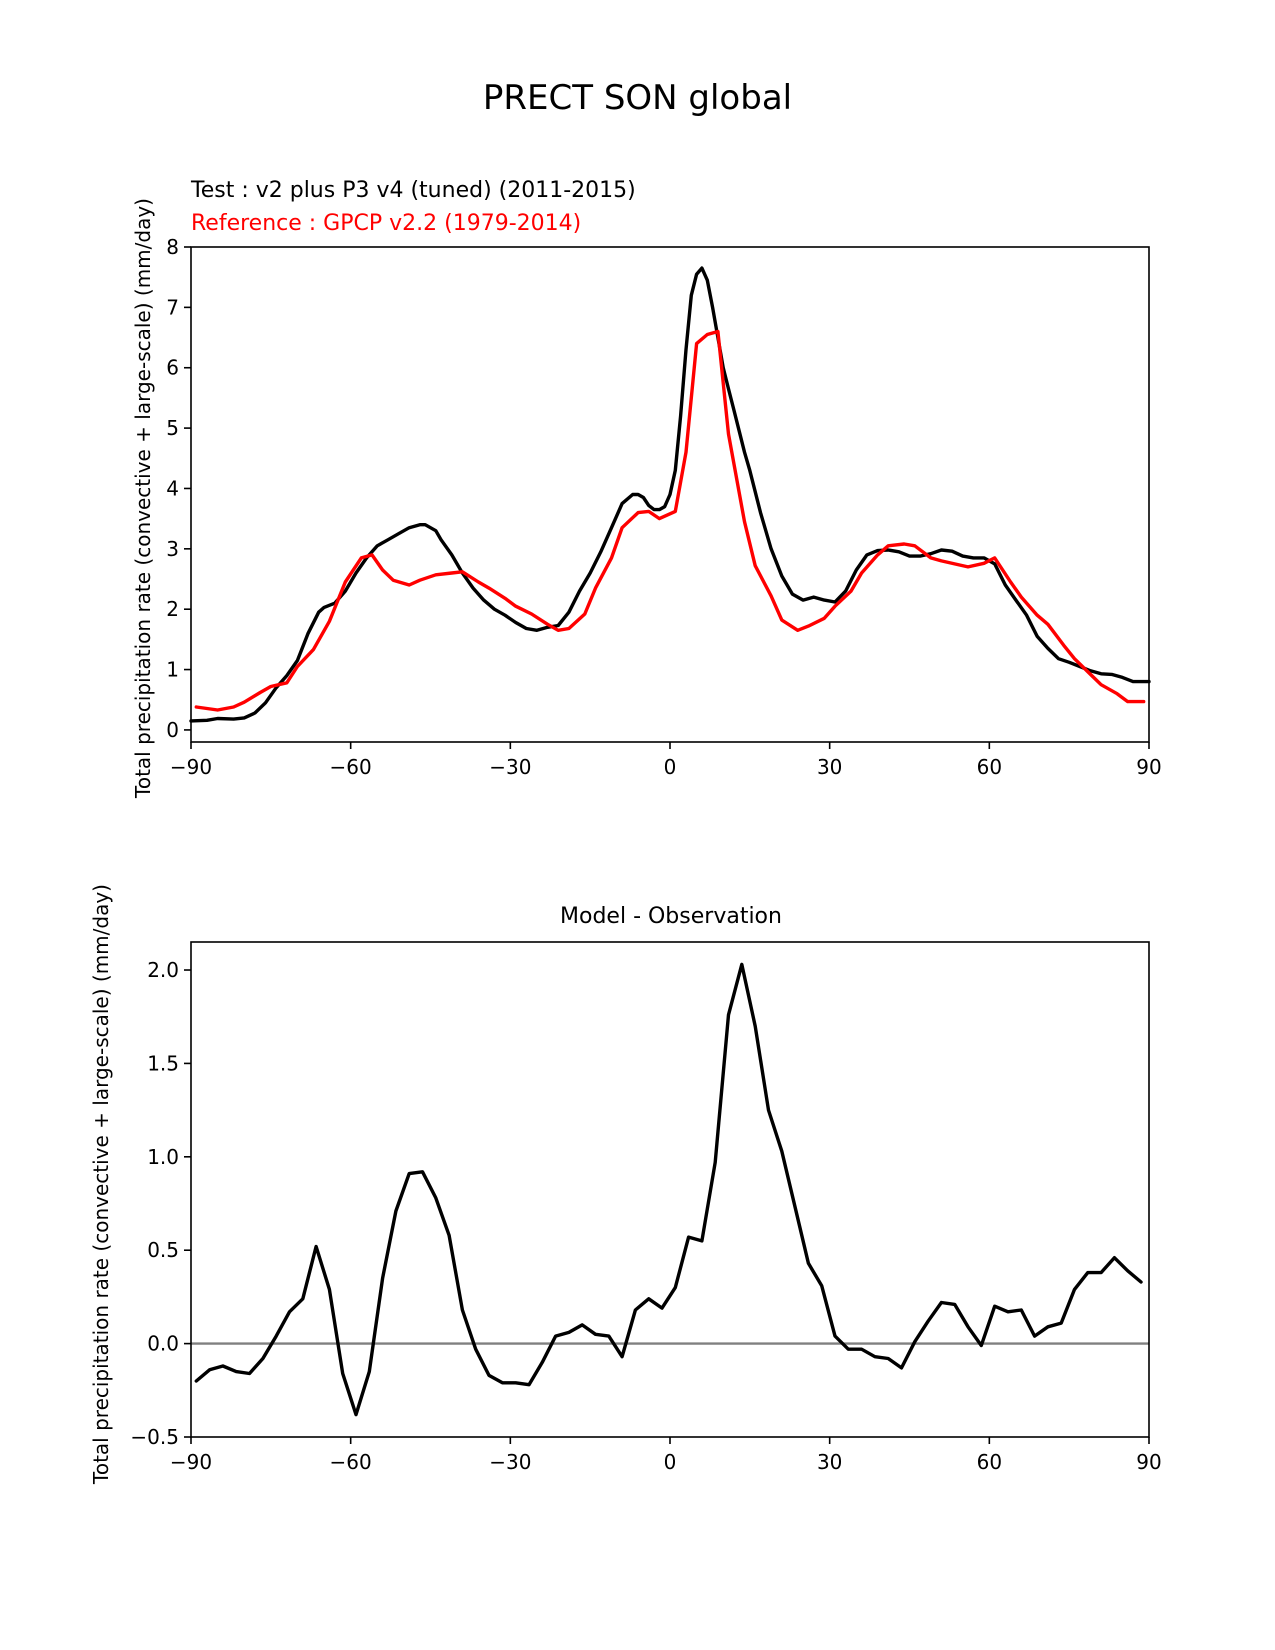  Describe the element at coordinates (172, 670) in the screenshot. I see `top-y-tick-label: 1` at that location.